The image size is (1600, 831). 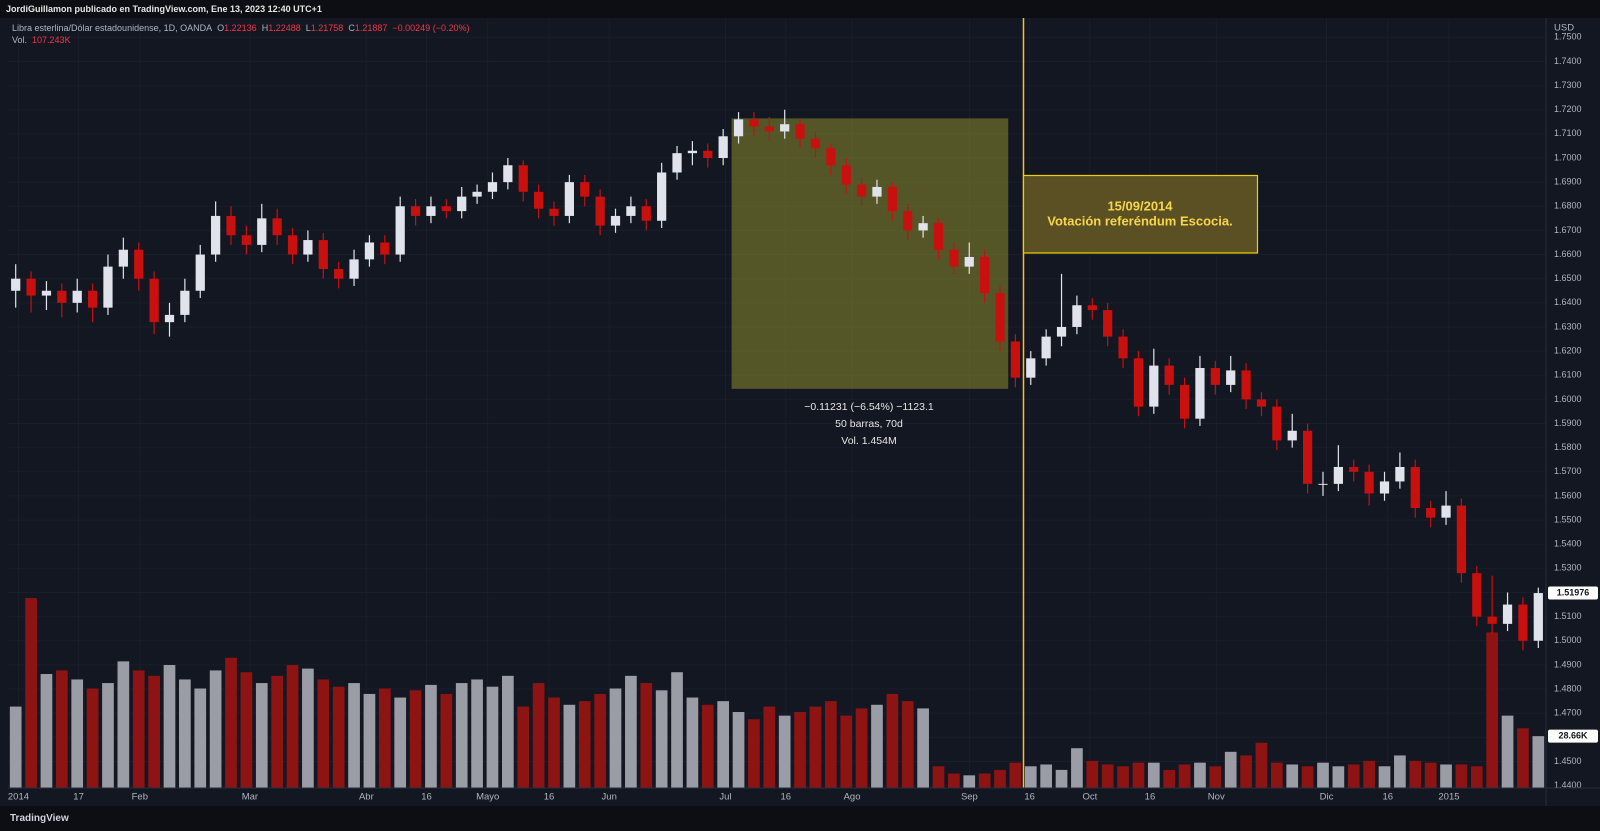 What do you see at coordinates (487, 797) in the screenshot?
I see `x-tick-label: Mayo` at bounding box center [487, 797].